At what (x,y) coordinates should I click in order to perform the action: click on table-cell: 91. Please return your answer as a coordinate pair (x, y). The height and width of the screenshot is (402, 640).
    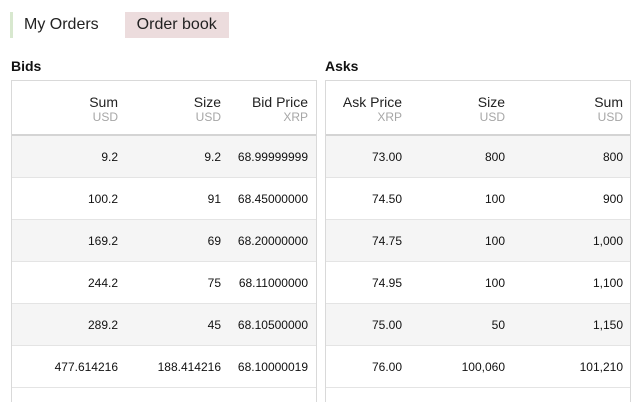
    Looking at the image, I should click on (214, 198).